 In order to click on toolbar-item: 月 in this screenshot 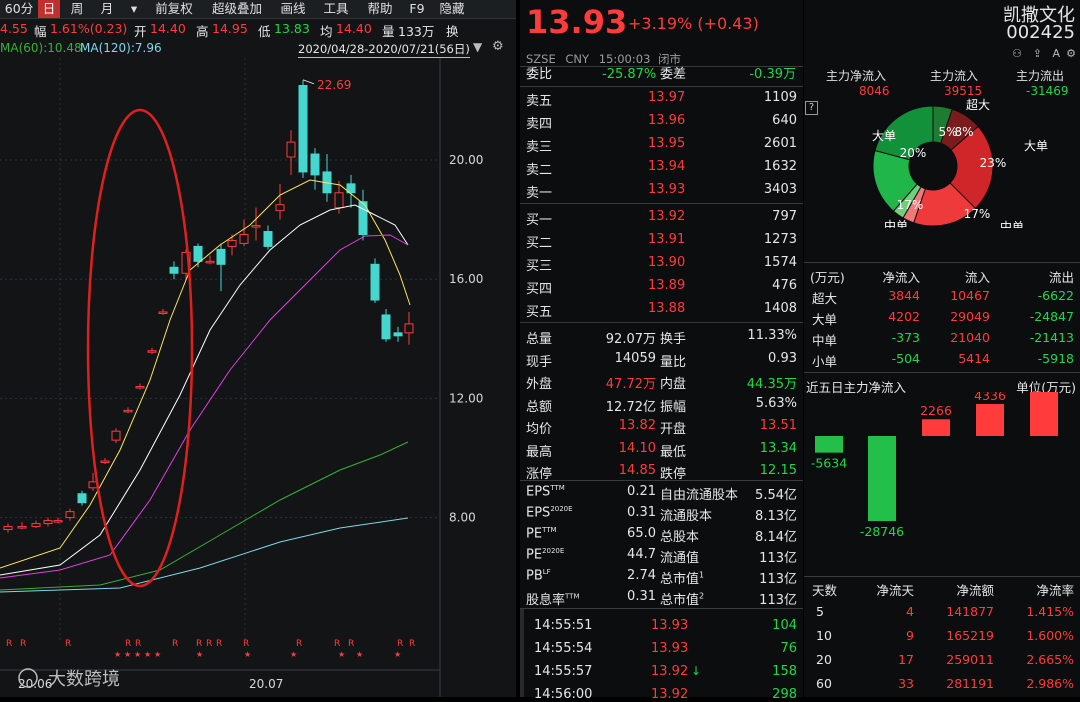, I will do `click(107, 8)`.